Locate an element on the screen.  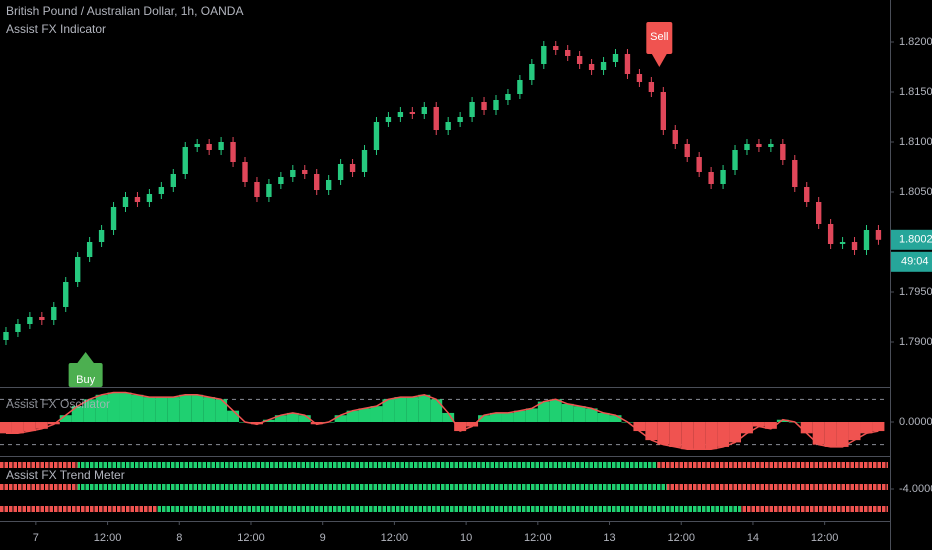
oscillator-title: Assist FX Oscillator is located at coordinates (58, 404).